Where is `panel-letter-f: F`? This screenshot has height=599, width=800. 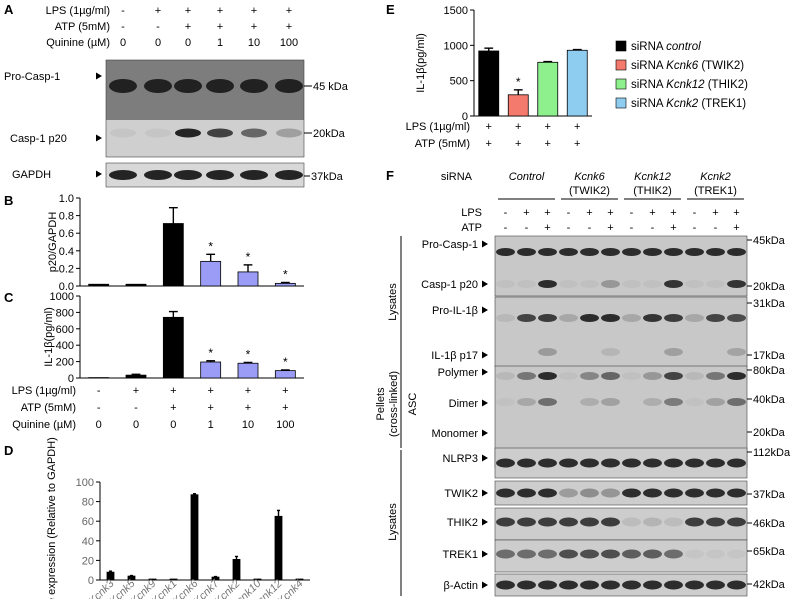
panel-letter-f: F is located at coordinates (390, 175).